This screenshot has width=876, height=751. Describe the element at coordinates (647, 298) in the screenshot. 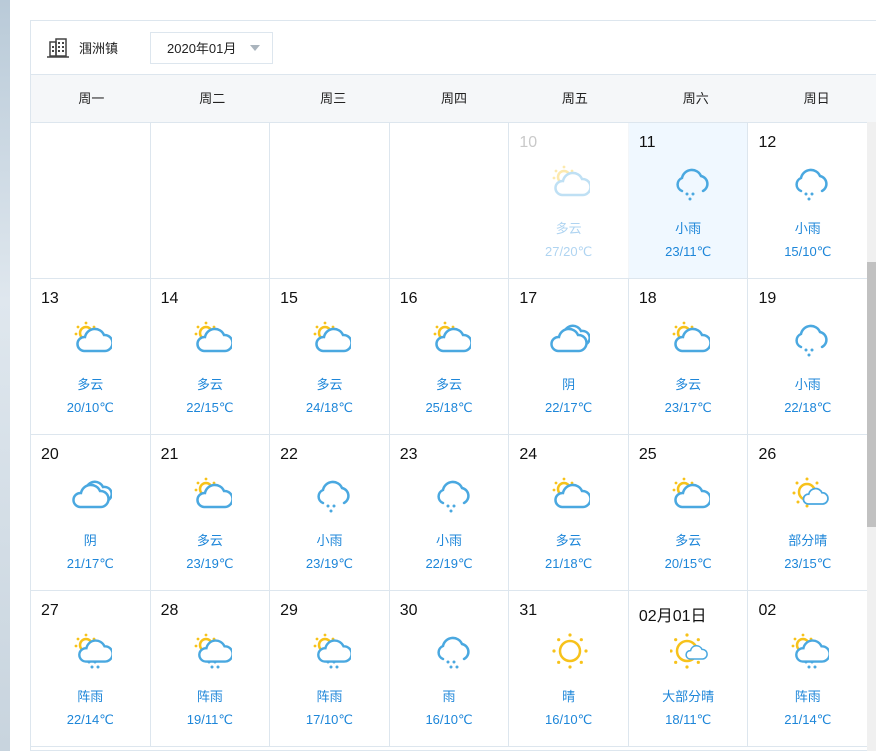

I see `day-number: 18` at that location.